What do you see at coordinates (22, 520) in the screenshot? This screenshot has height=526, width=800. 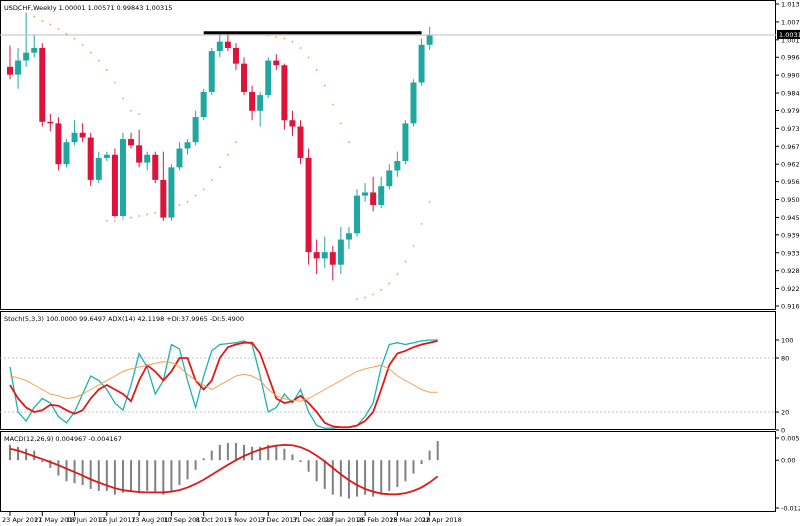 I see `time-tick-label: 23 Apr 2017` at bounding box center [22, 520].